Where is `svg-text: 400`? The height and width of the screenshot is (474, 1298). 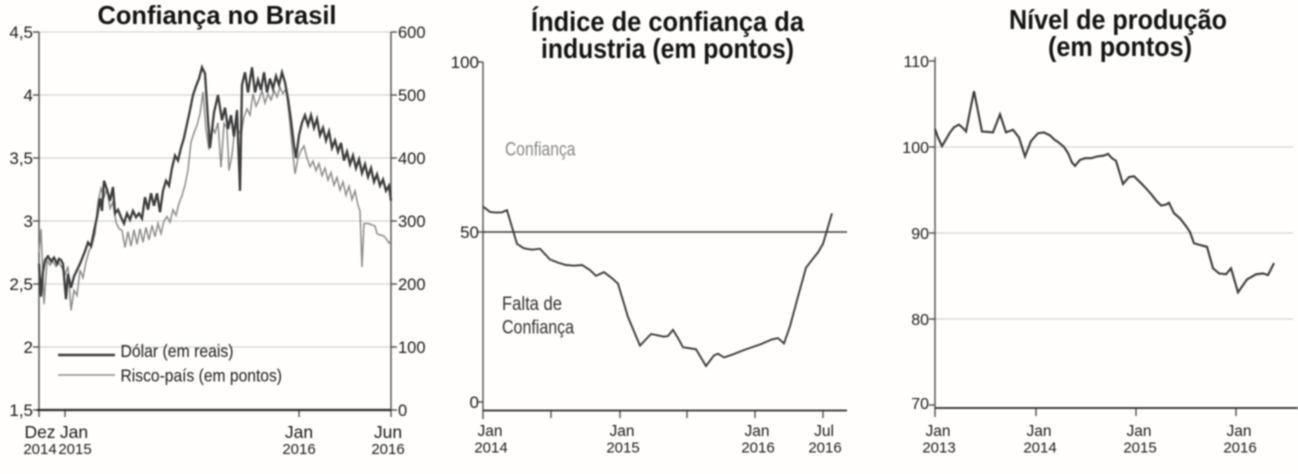
svg-text: 400 is located at coordinates (412, 159).